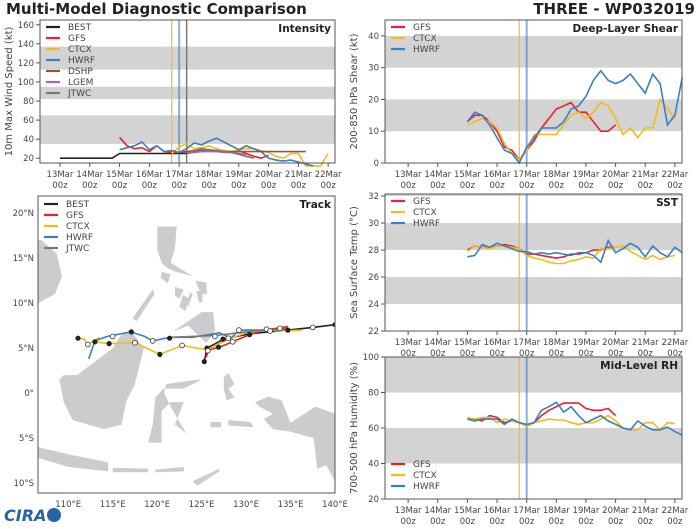 Image resolution: width=700 pixels, height=529 pixels. Describe the element at coordinates (639, 366) in the screenshot. I see `panel-title: Mid-Level RH` at that location.